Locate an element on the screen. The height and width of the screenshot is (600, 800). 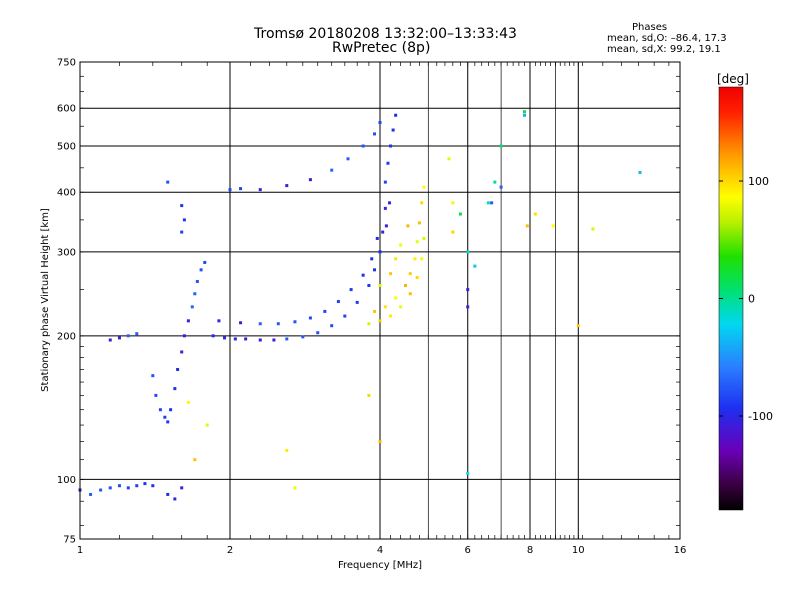
colorbar-tick-label: 0 is located at coordinates (751, 299).